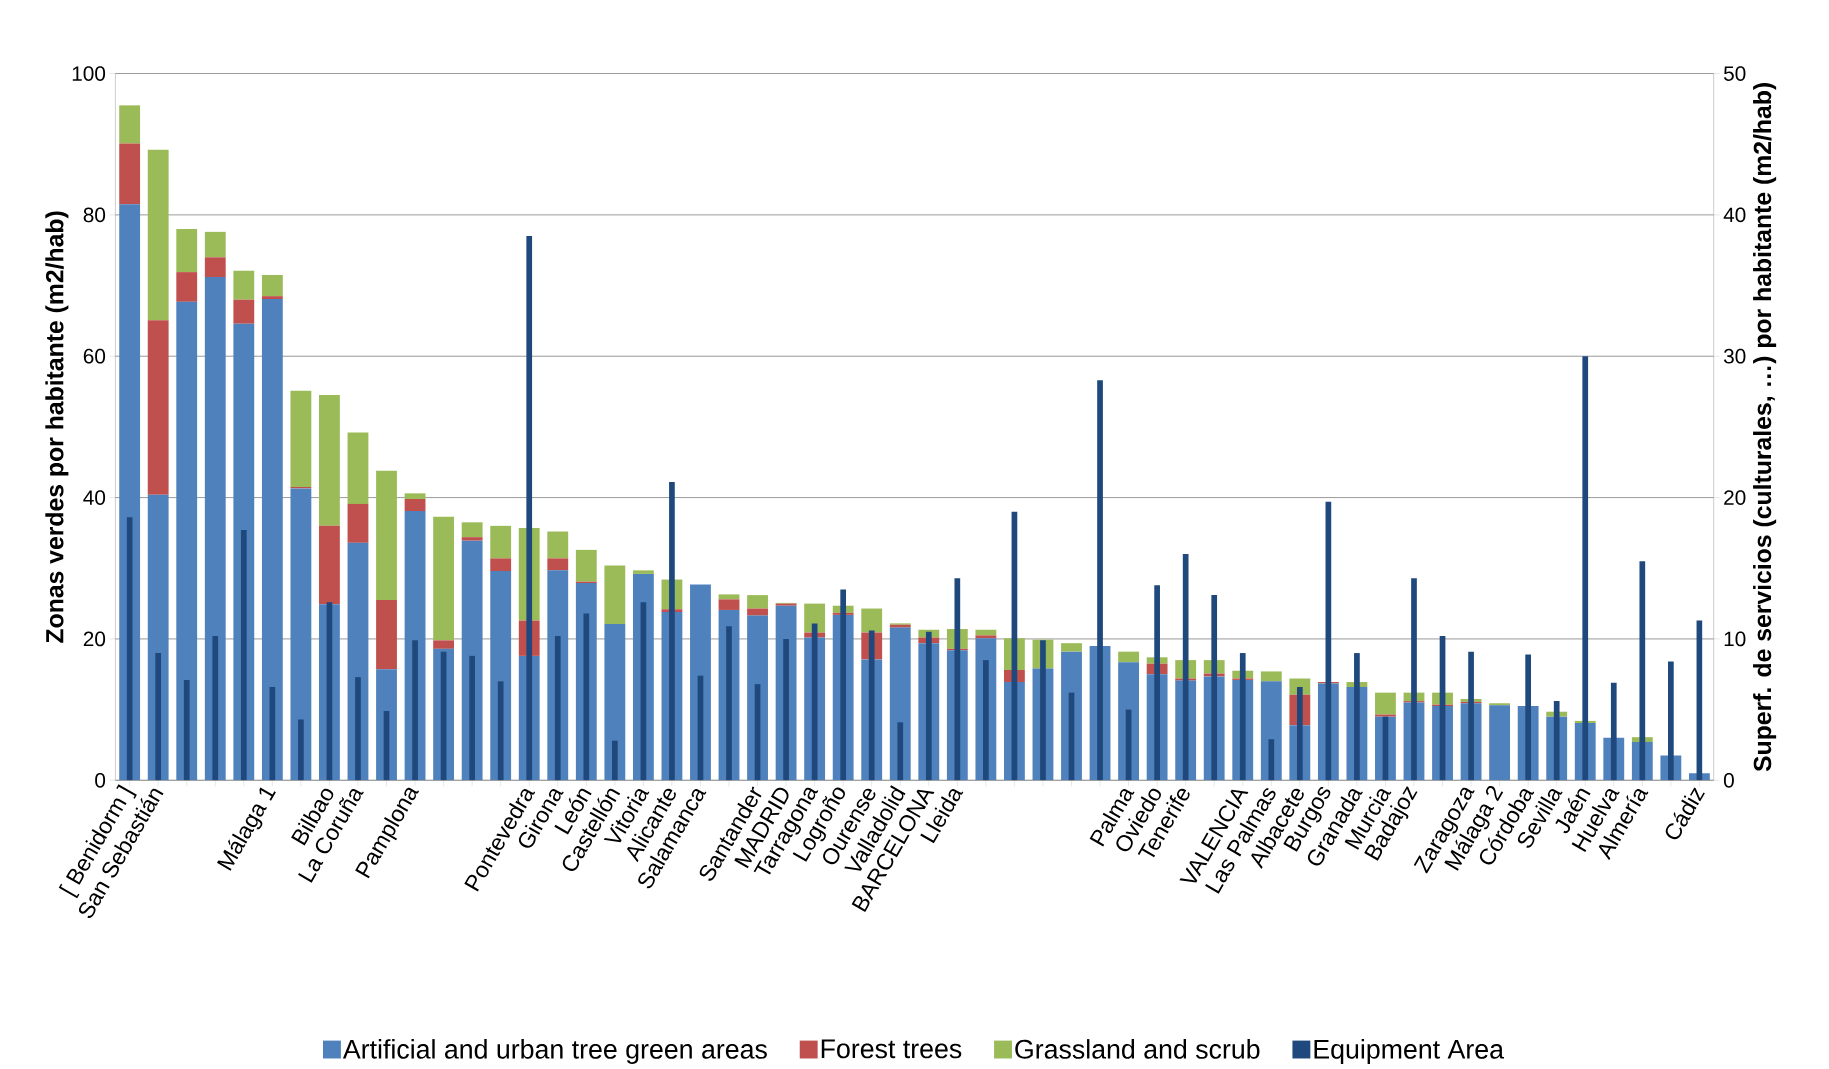  Describe the element at coordinates (94, 639) in the screenshot. I see `y-tick-label: 20` at that location.